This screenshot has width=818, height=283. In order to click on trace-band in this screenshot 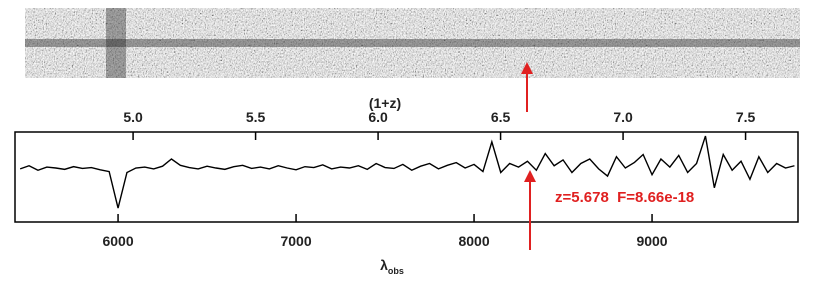, I will do `click(412, 43)`.